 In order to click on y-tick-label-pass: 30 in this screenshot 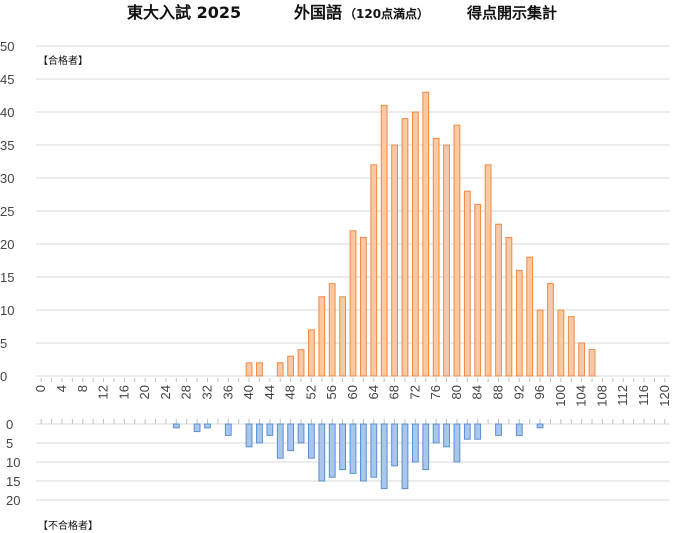, I will do `click(7, 178)`.